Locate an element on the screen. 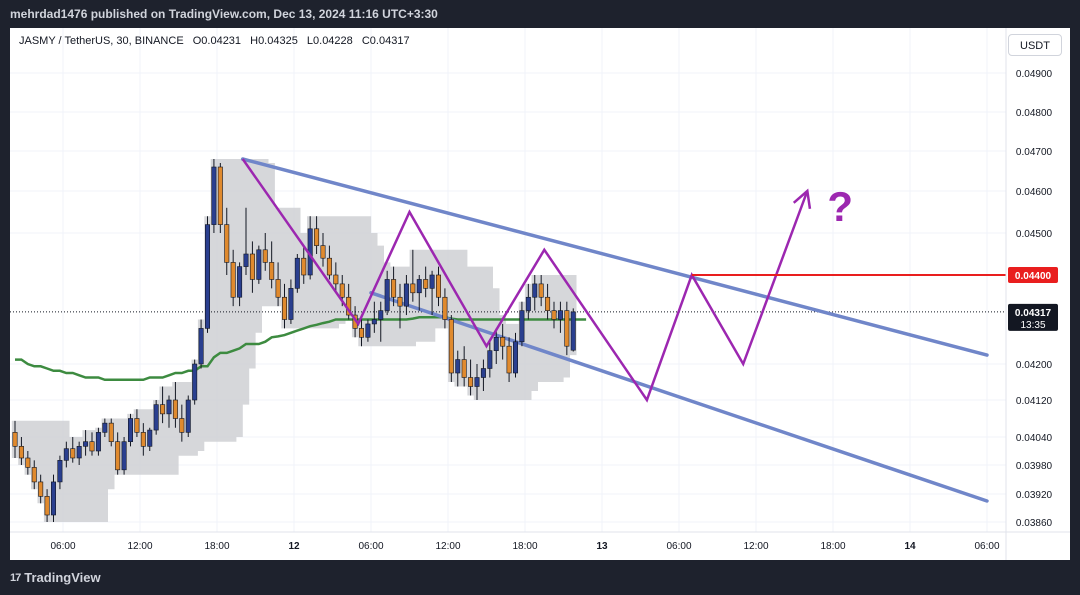 The image size is (1080, 595). high-label: H is located at coordinates (254, 41).